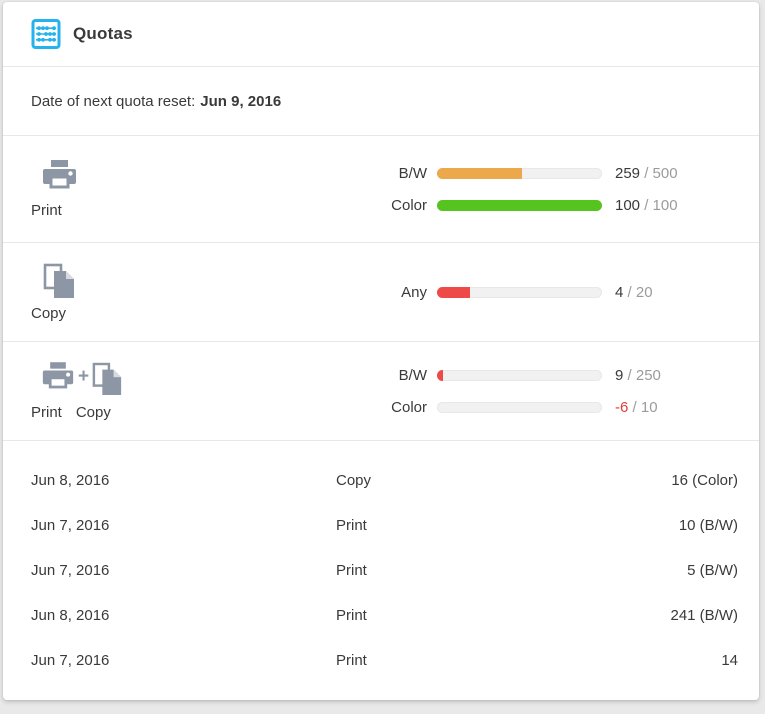  What do you see at coordinates (77, 391) in the screenshot?
I see `print-copy-icon-block: + Print Copy` at bounding box center [77, 391].